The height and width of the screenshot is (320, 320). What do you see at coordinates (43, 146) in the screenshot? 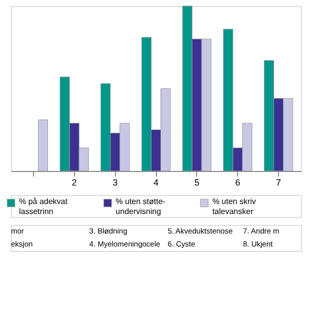
I see `bar` at bounding box center [43, 146].